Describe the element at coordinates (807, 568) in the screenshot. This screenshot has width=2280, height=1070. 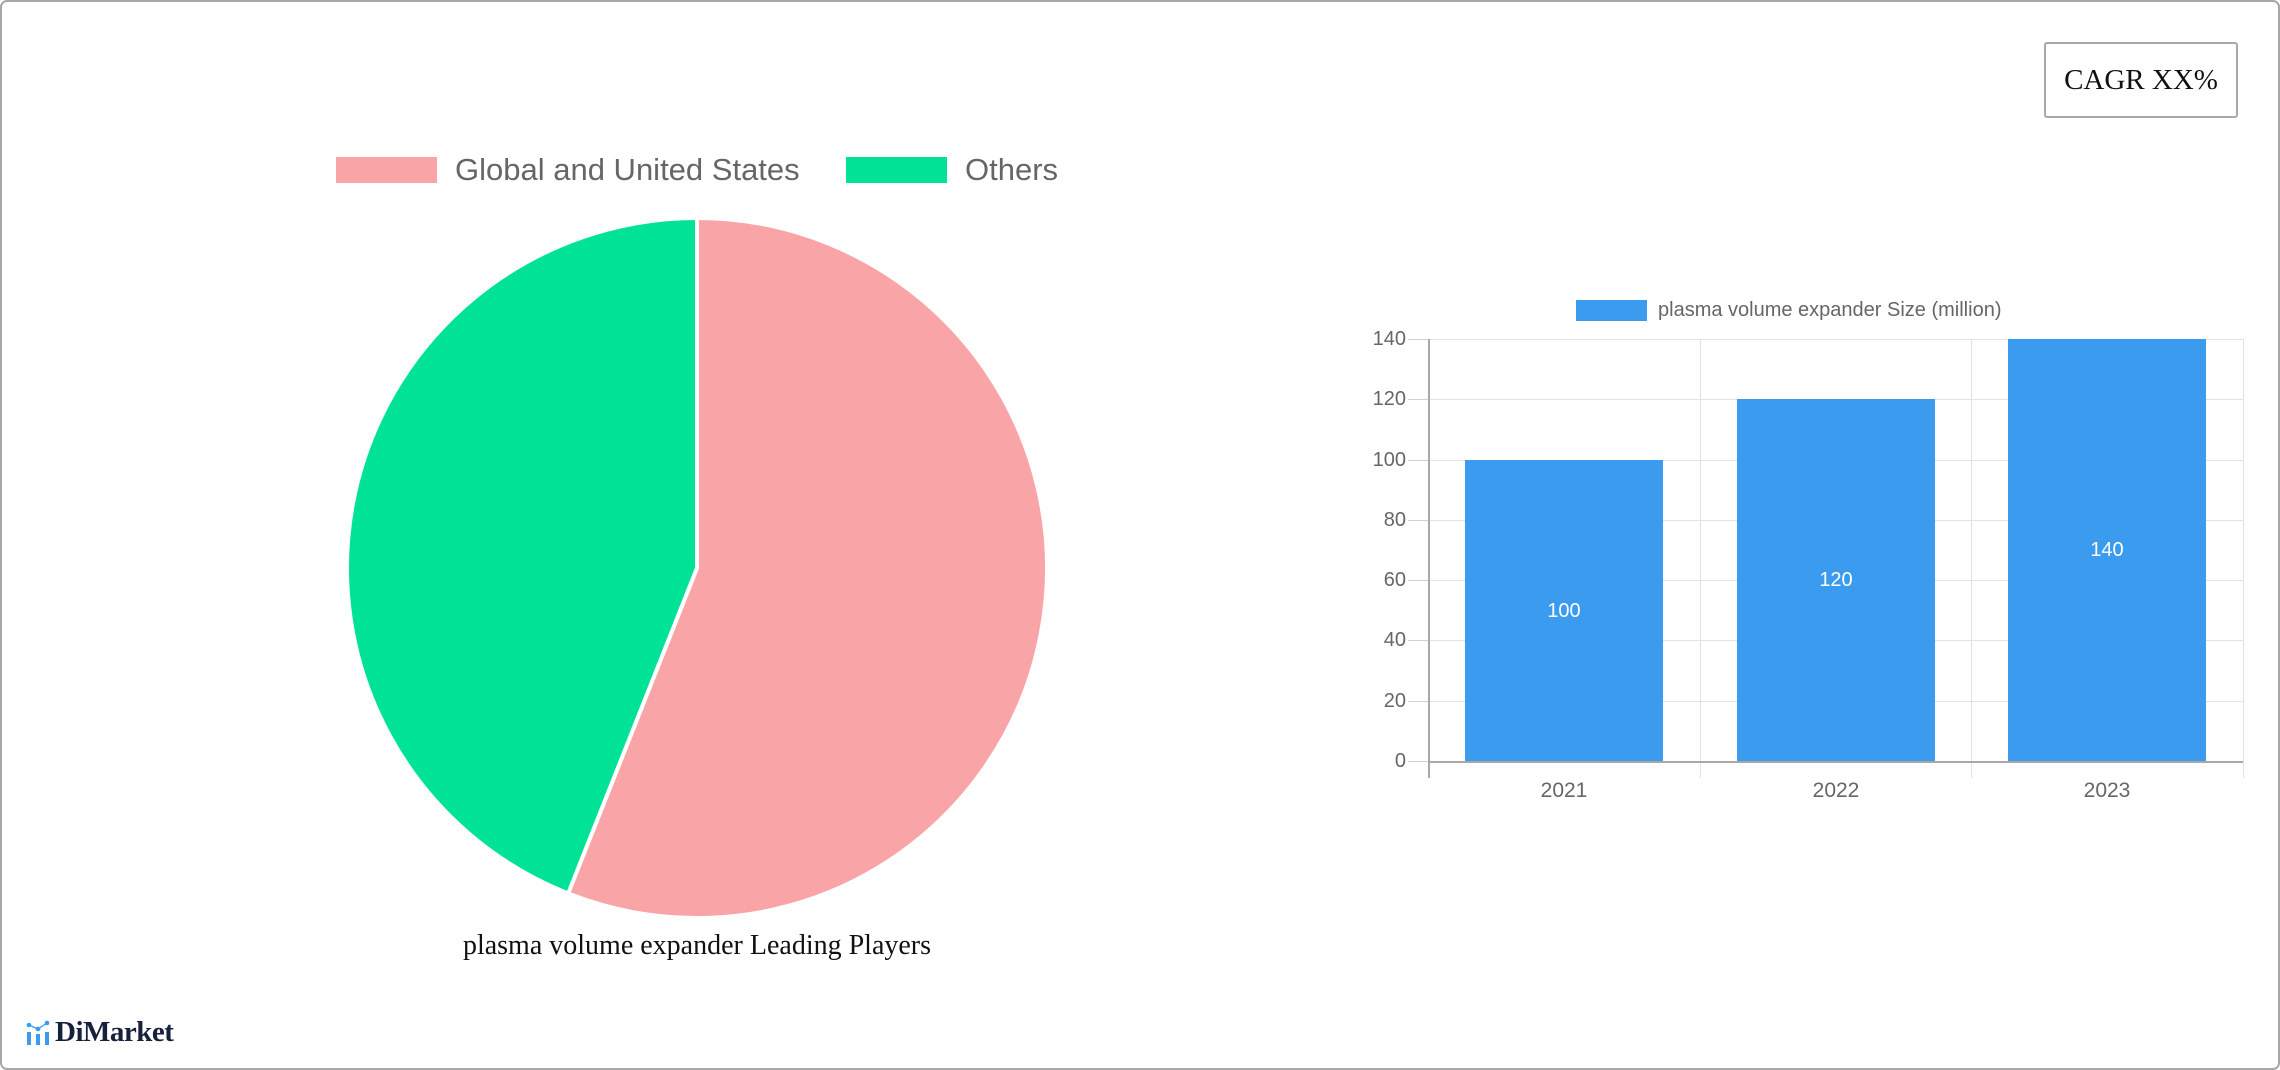
I see `pie-slice-global-and-united-states` at that location.